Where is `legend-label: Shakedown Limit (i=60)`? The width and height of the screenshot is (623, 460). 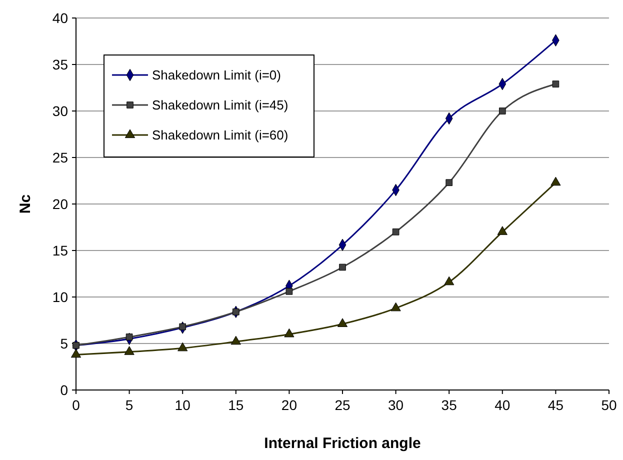 legend-label: Shakedown Limit (i=60) is located at coordinates (220, 135).